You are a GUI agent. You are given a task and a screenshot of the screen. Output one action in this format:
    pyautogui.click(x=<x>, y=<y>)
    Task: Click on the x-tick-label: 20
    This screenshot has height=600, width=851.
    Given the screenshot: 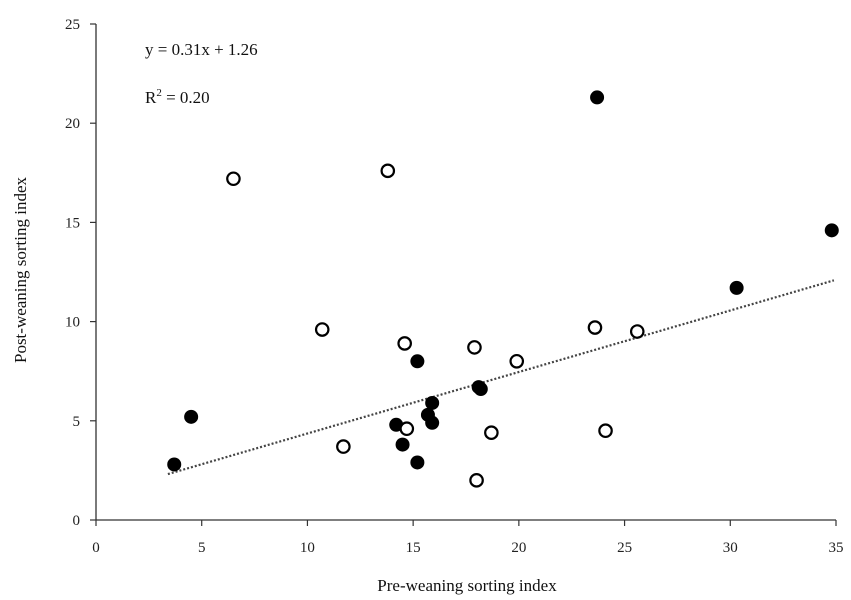 What is the action you would take?
    pyautogui.click(x=518, y=548)
    